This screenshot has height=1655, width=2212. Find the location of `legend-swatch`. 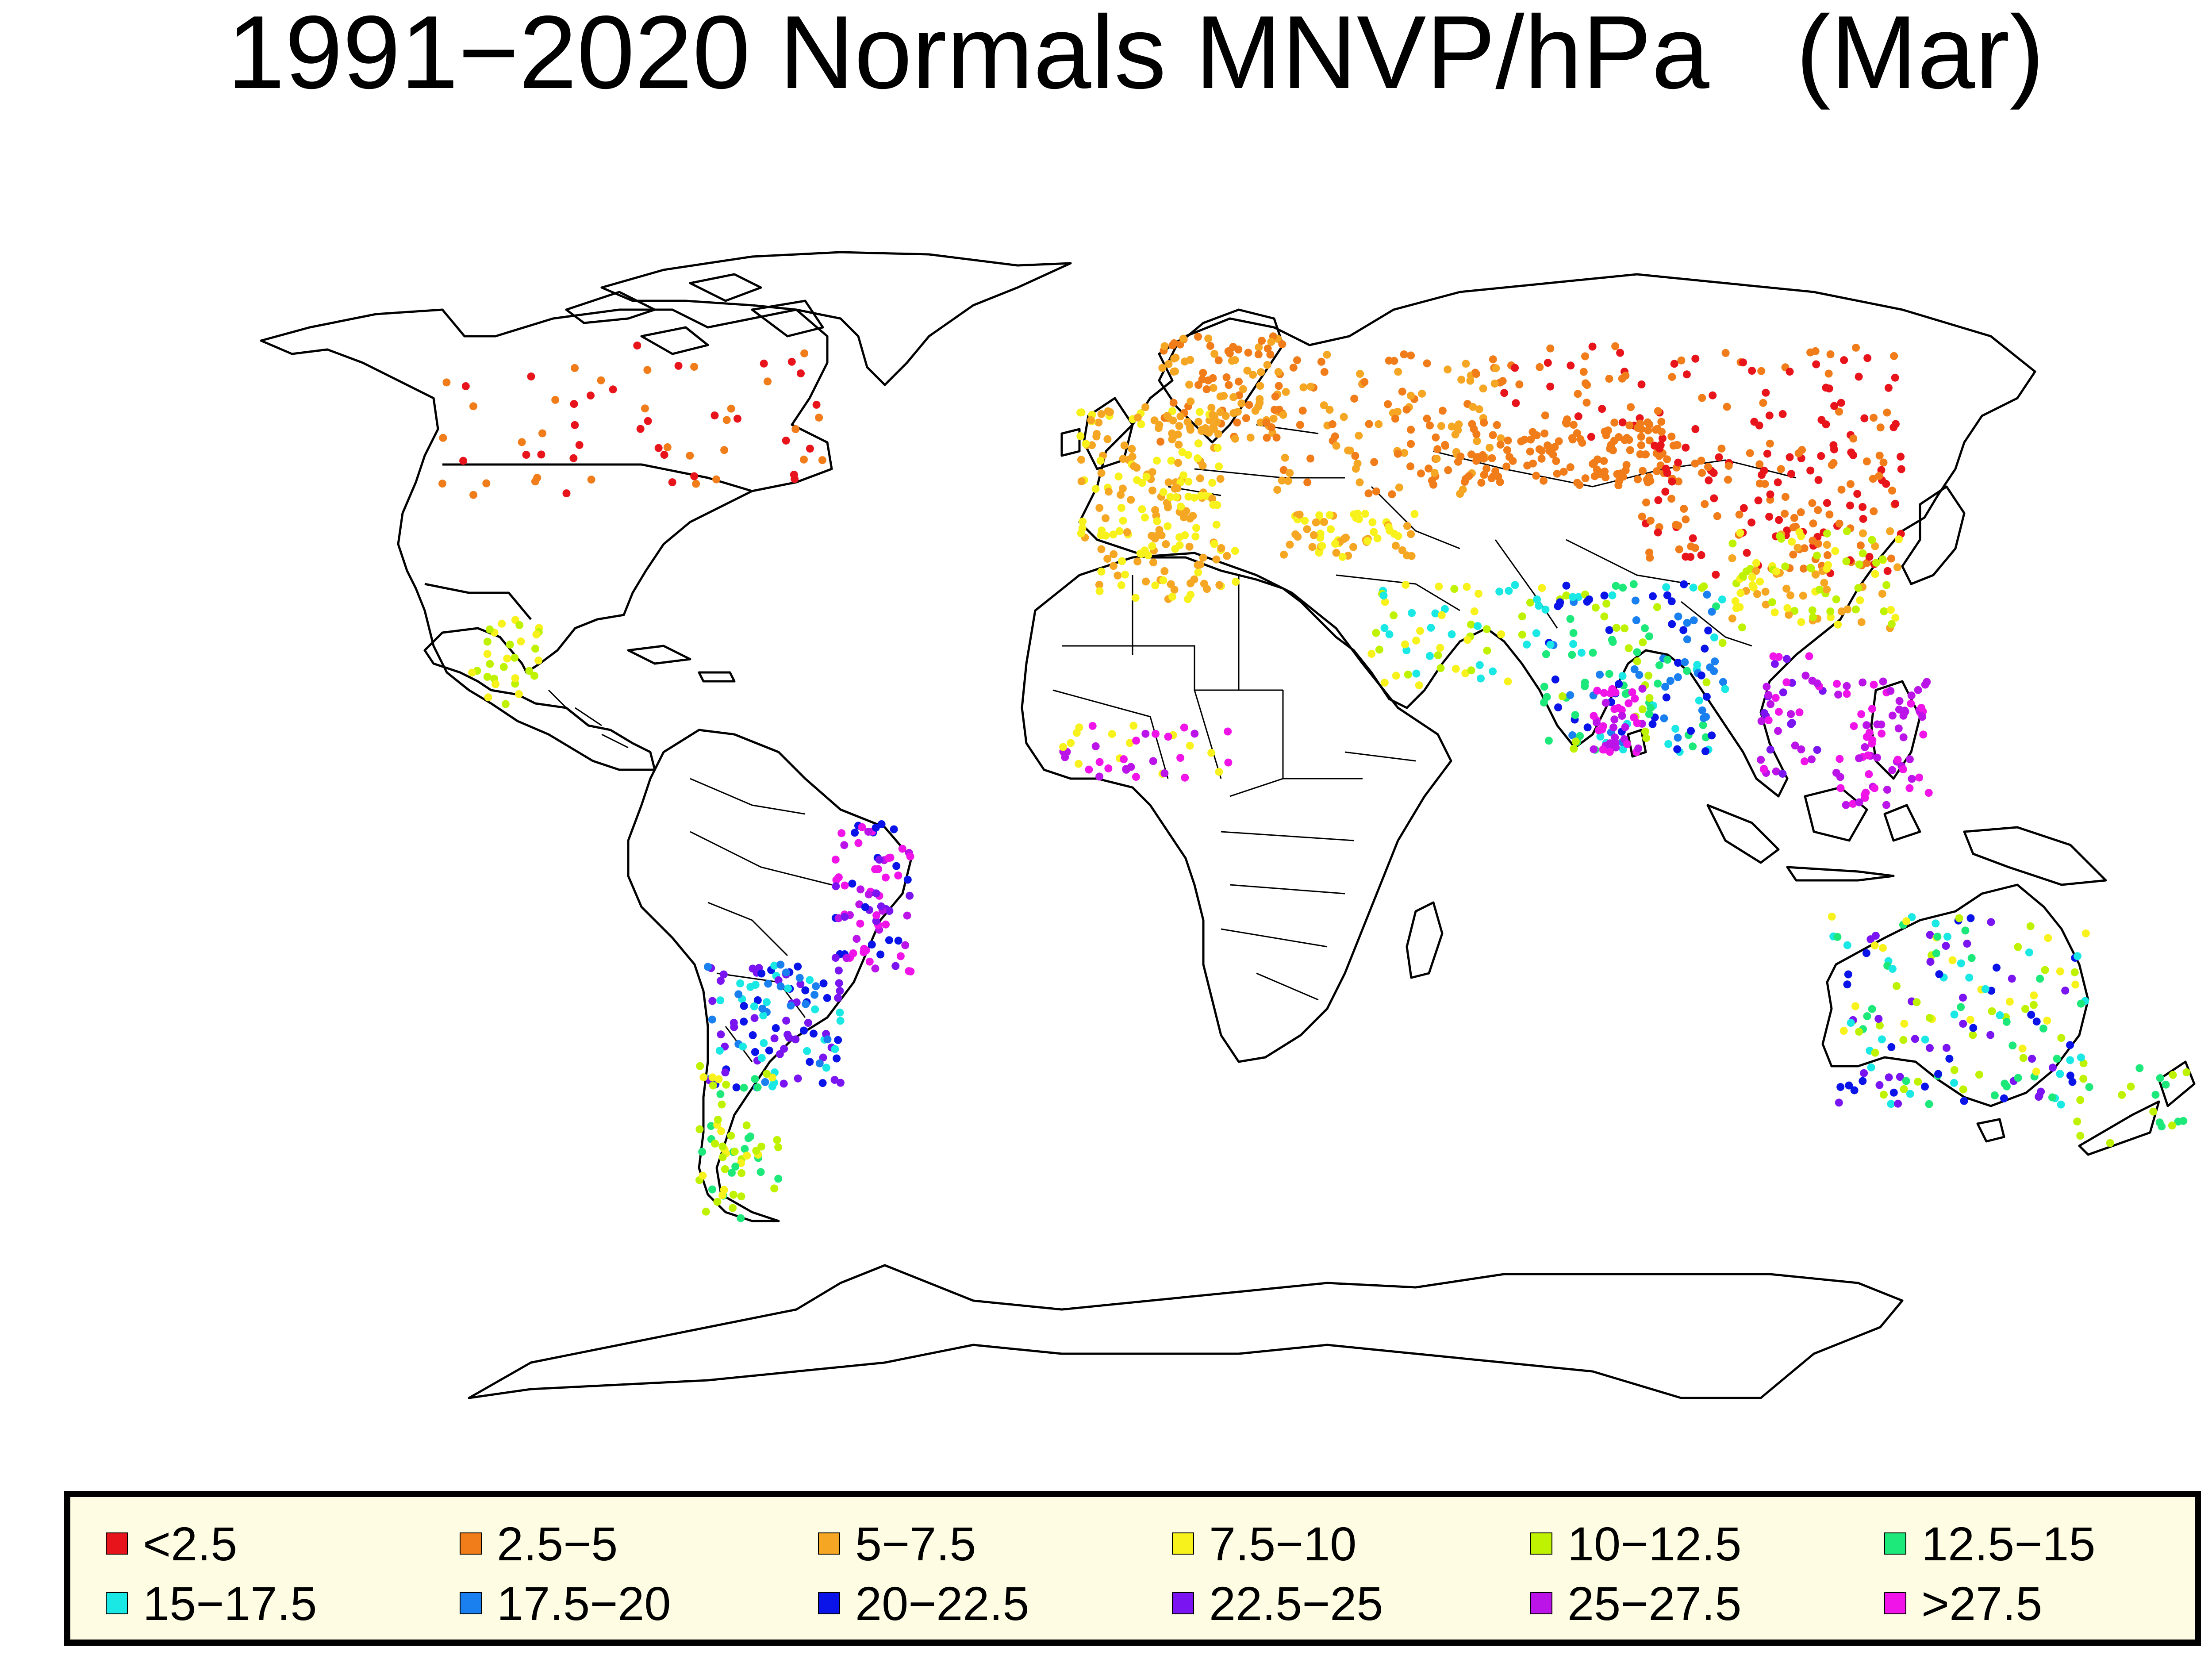

legend-swatch is located at coordinates (1541, 1603).